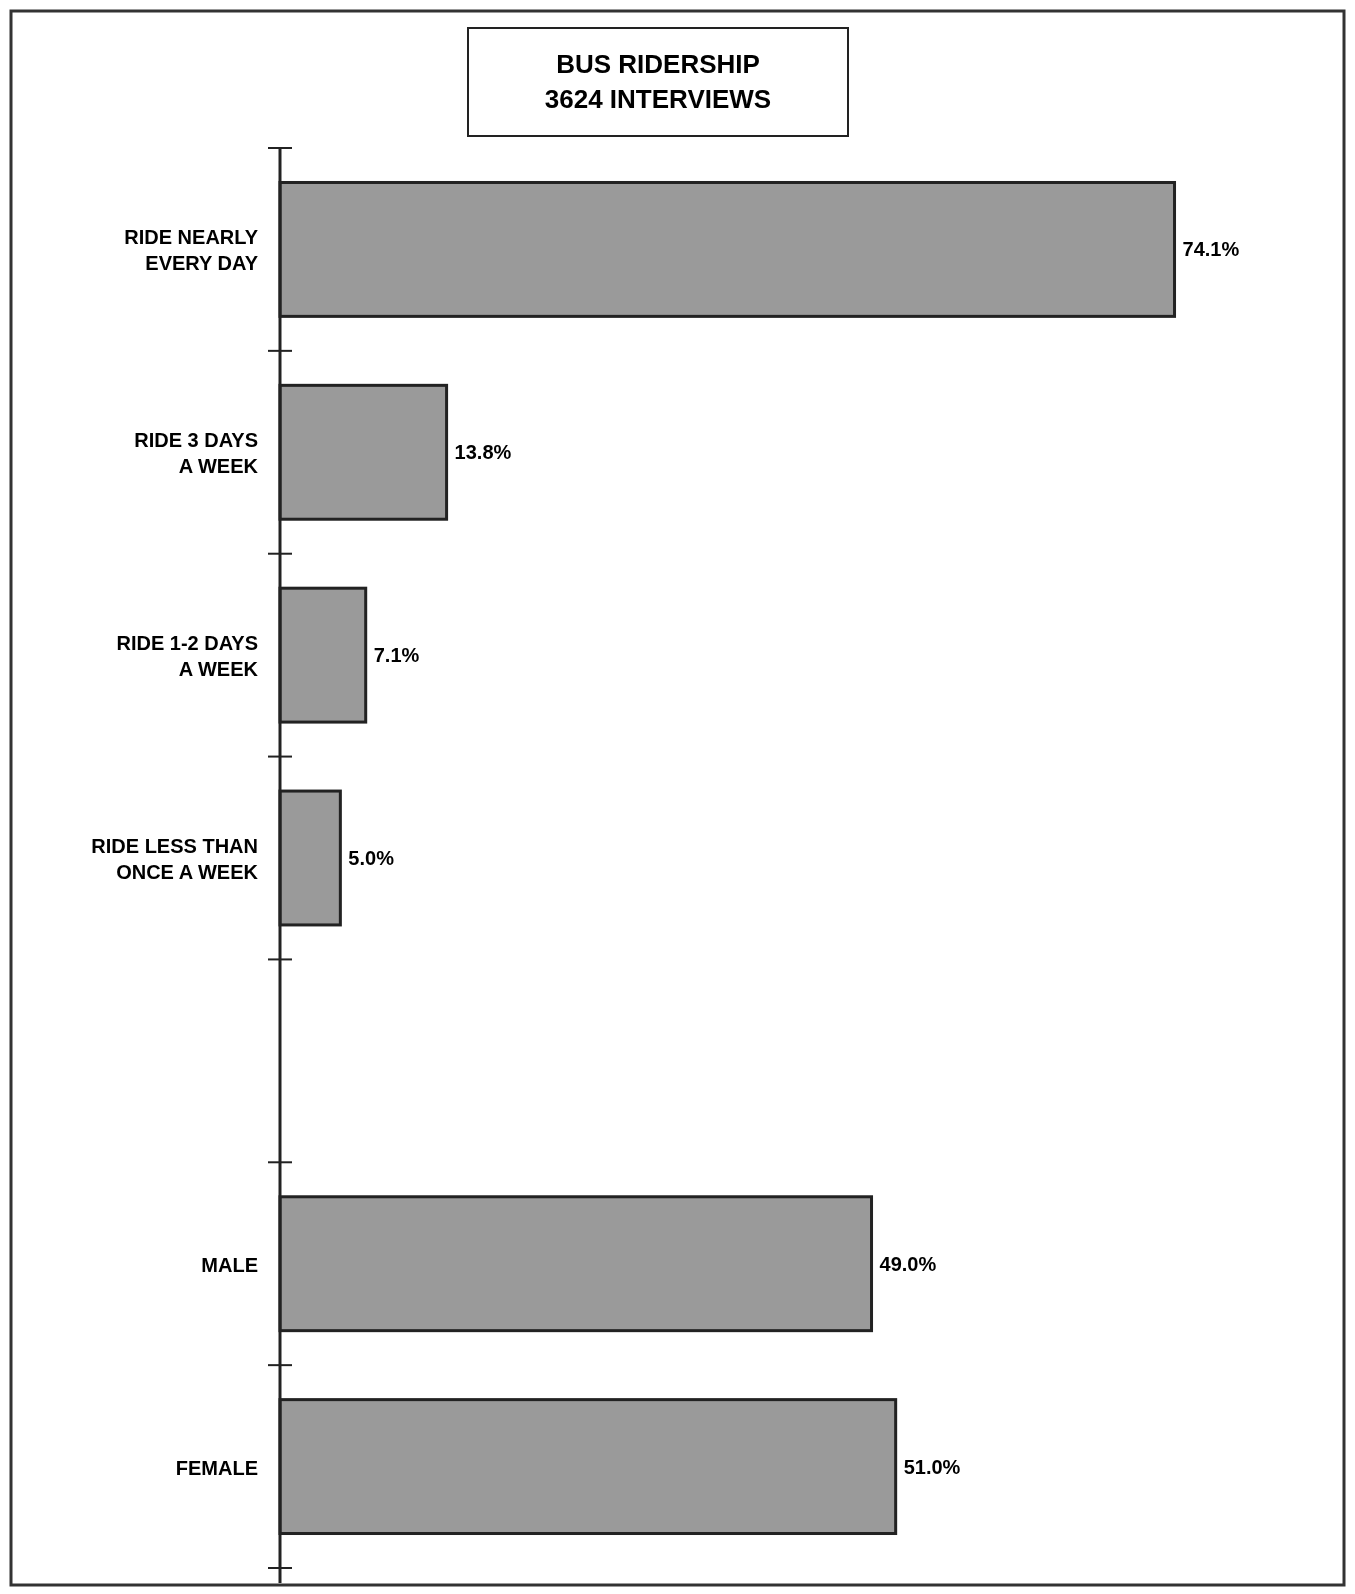  What do you see at coordinates (932, 1466) in the screenshot?
I see `data-label: 51.0%` at bounding box center [932, 1466].